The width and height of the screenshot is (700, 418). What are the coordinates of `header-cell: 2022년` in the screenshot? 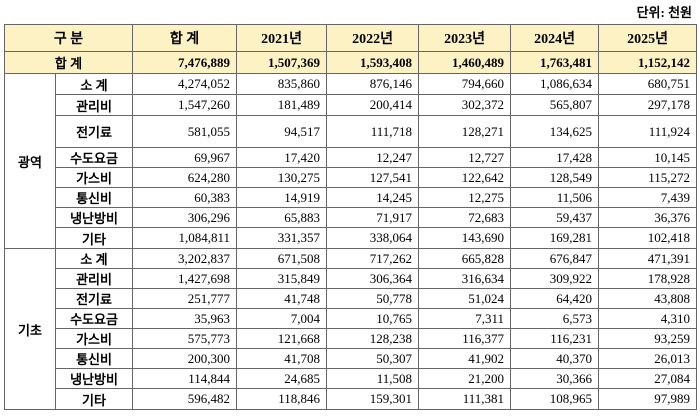 It's located at (373, 38).